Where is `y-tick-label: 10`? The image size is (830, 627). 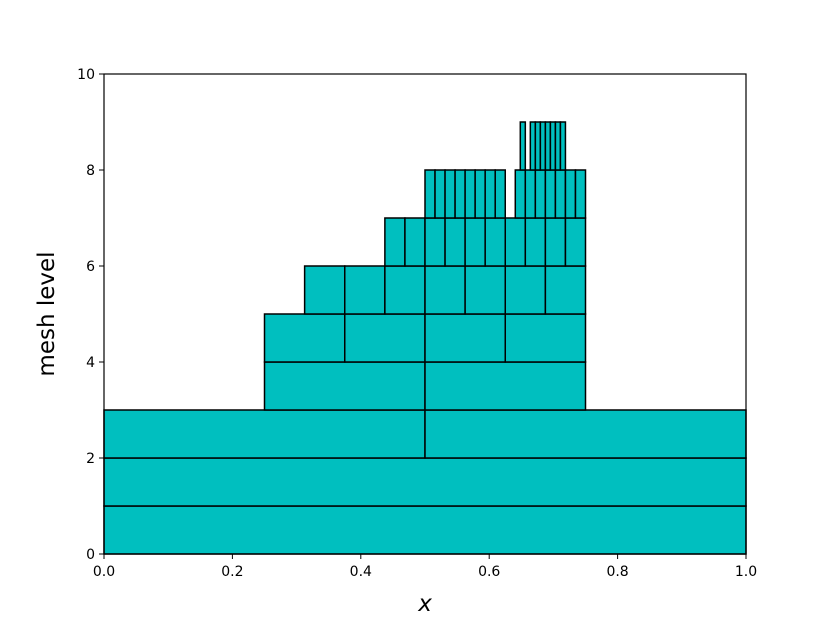 y-tick-label: 10 is located at coordinates (86, 75).